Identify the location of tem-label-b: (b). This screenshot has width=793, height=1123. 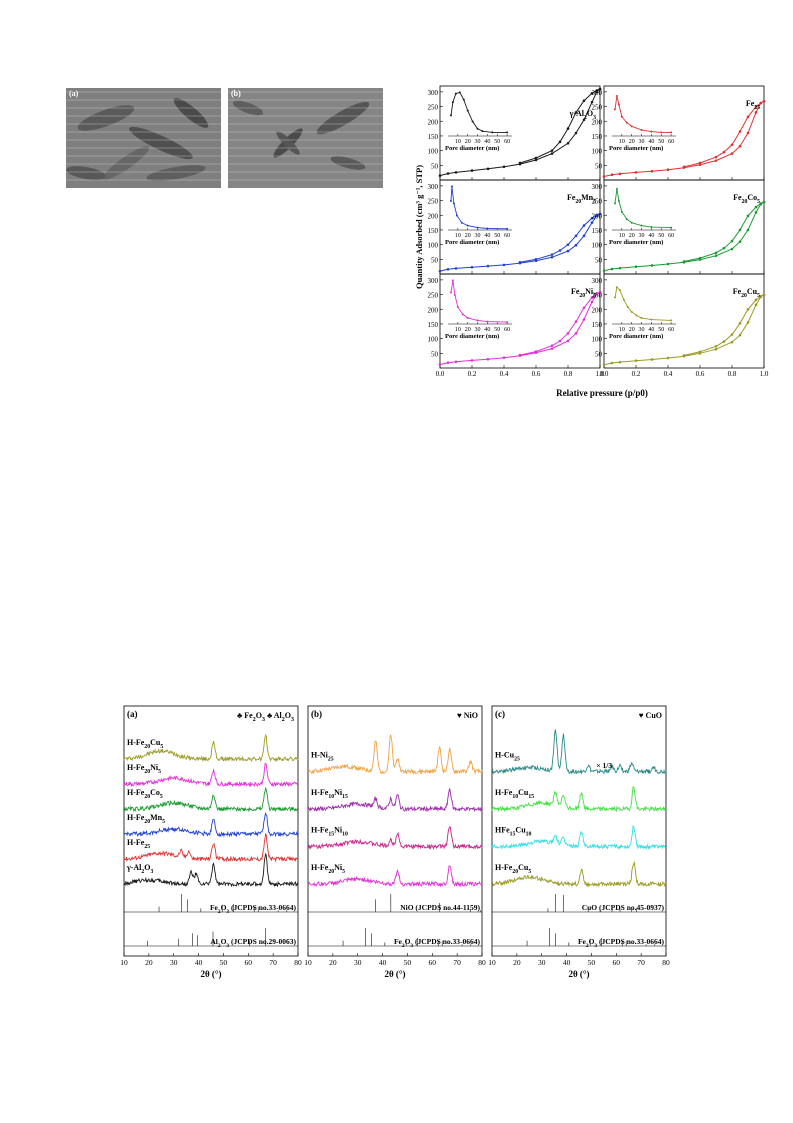
(236, 93).